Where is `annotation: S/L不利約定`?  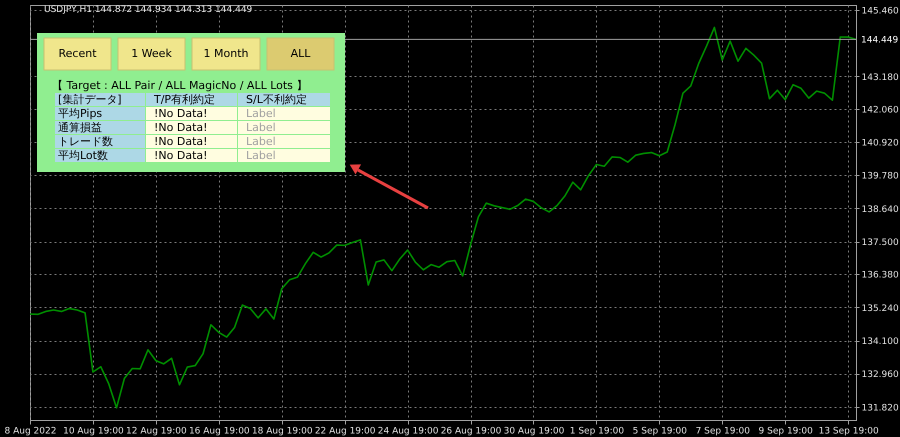 annotation: S/L不利約定 is located at coordinates (276, 99).